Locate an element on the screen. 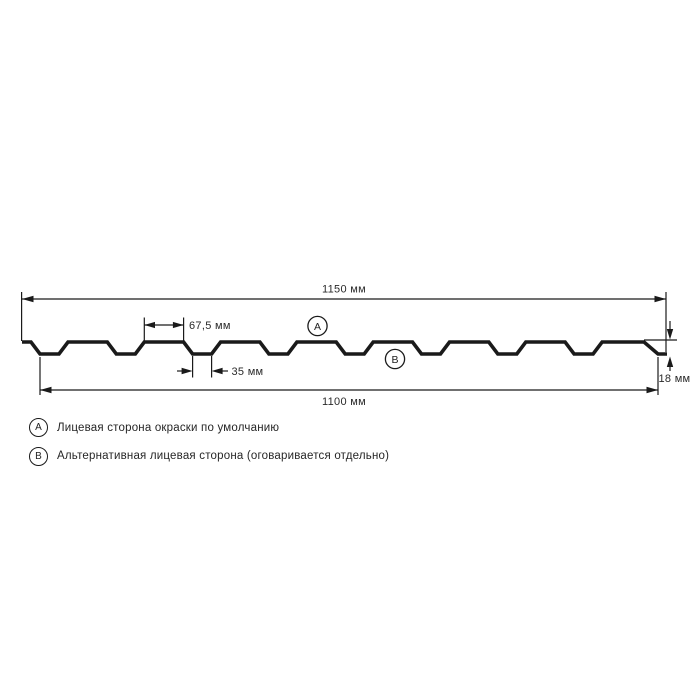  legend-item-a: A Лицевая сторона окраски по умолчанию is located at coordinates (209, 427).